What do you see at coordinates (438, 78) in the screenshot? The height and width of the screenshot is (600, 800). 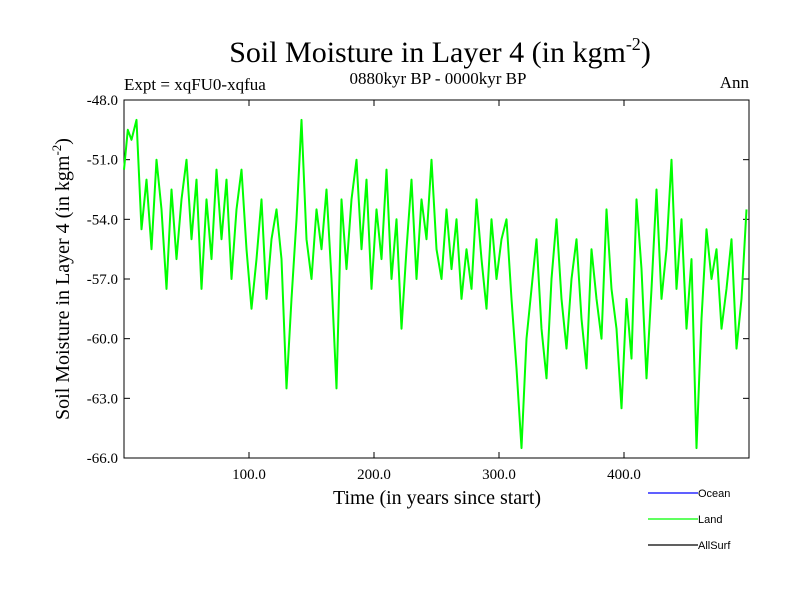 I see `subtitle-period: 0880kyr BP - 0000kyr BP` at bounding box center [438, 78].